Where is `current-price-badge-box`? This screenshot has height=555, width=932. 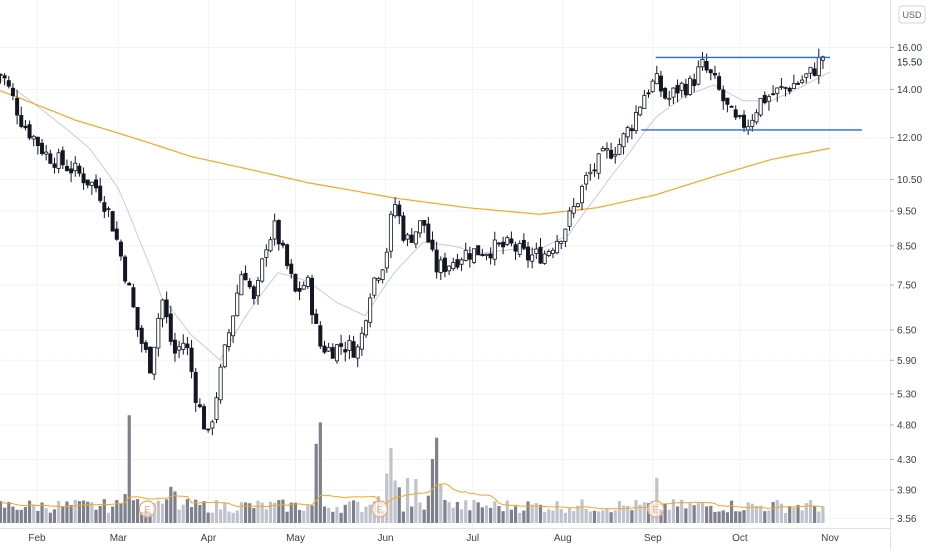
current-price-badge-box is located at coordinates (912, 62).